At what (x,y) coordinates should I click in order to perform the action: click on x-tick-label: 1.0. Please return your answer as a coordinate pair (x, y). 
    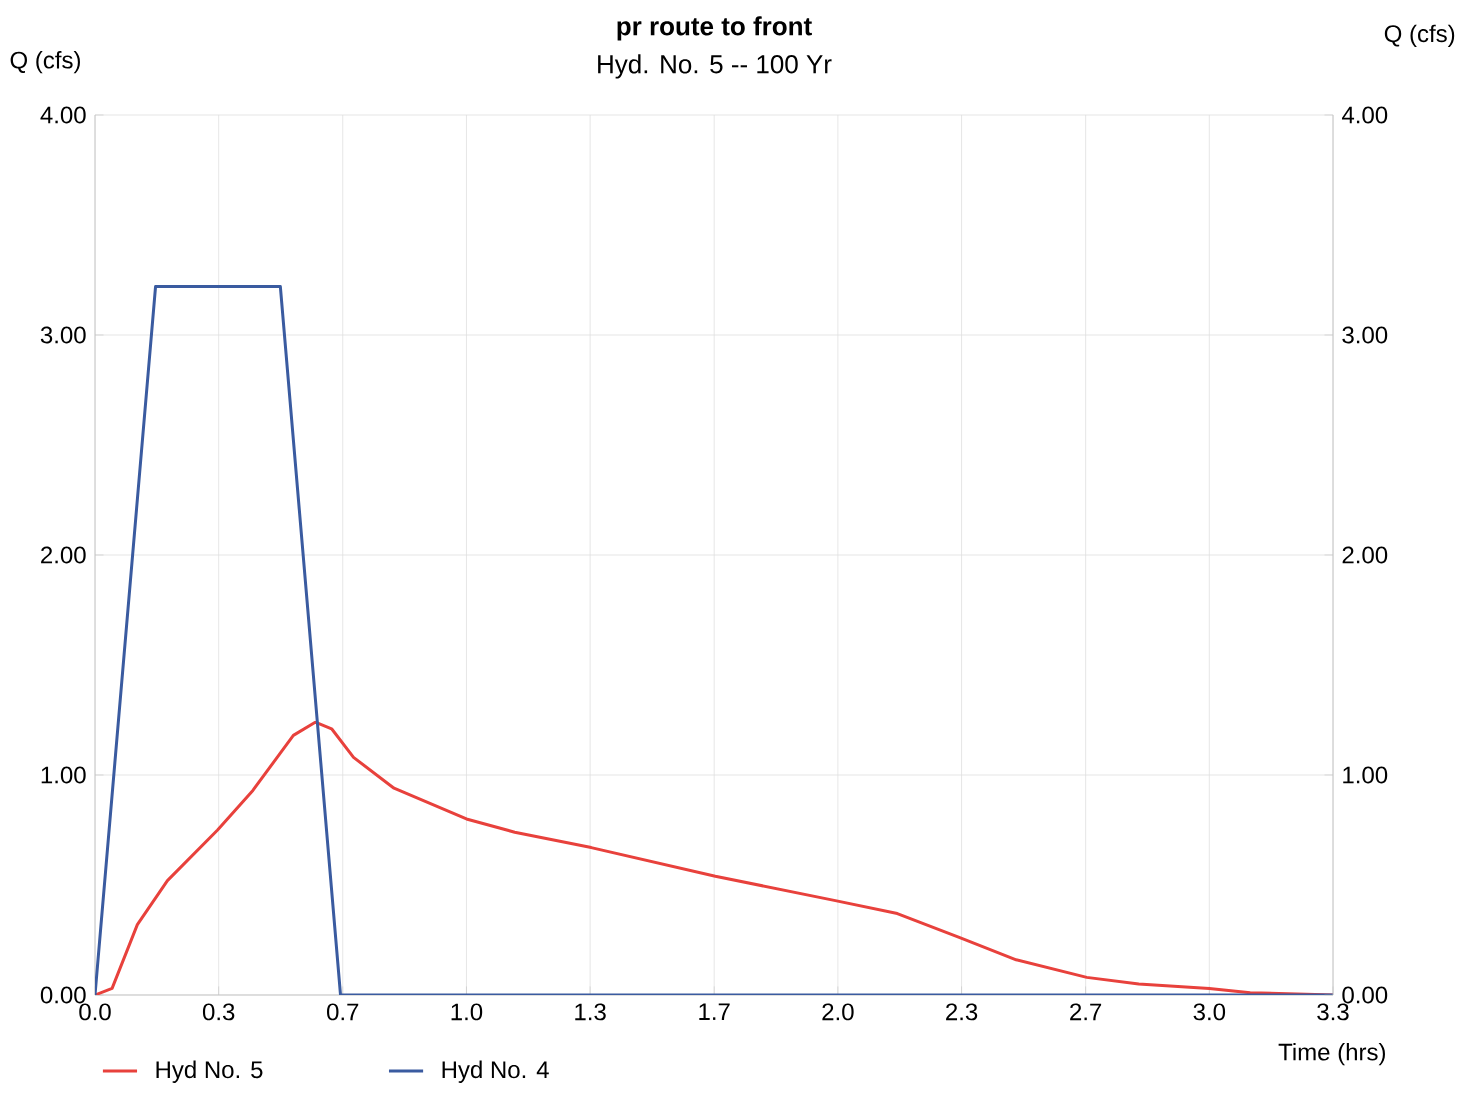
    Looking at the image, I should click on (467, 1012).